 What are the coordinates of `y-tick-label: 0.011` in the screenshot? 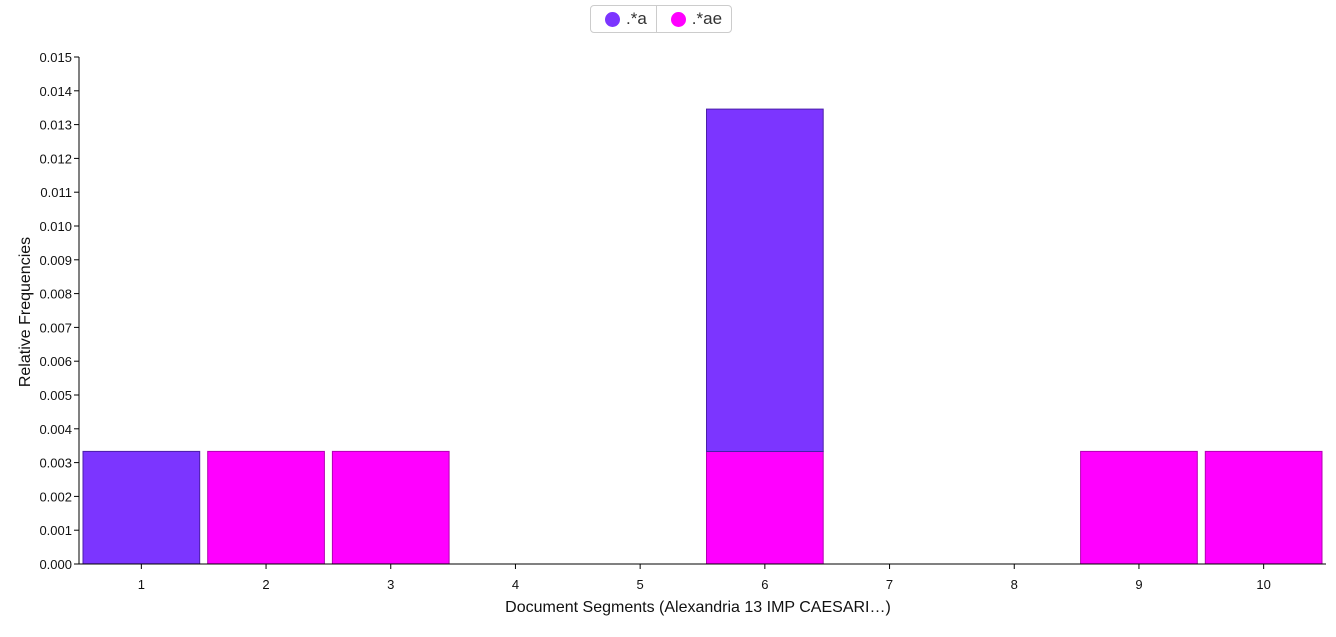 It's located at (56, 192).